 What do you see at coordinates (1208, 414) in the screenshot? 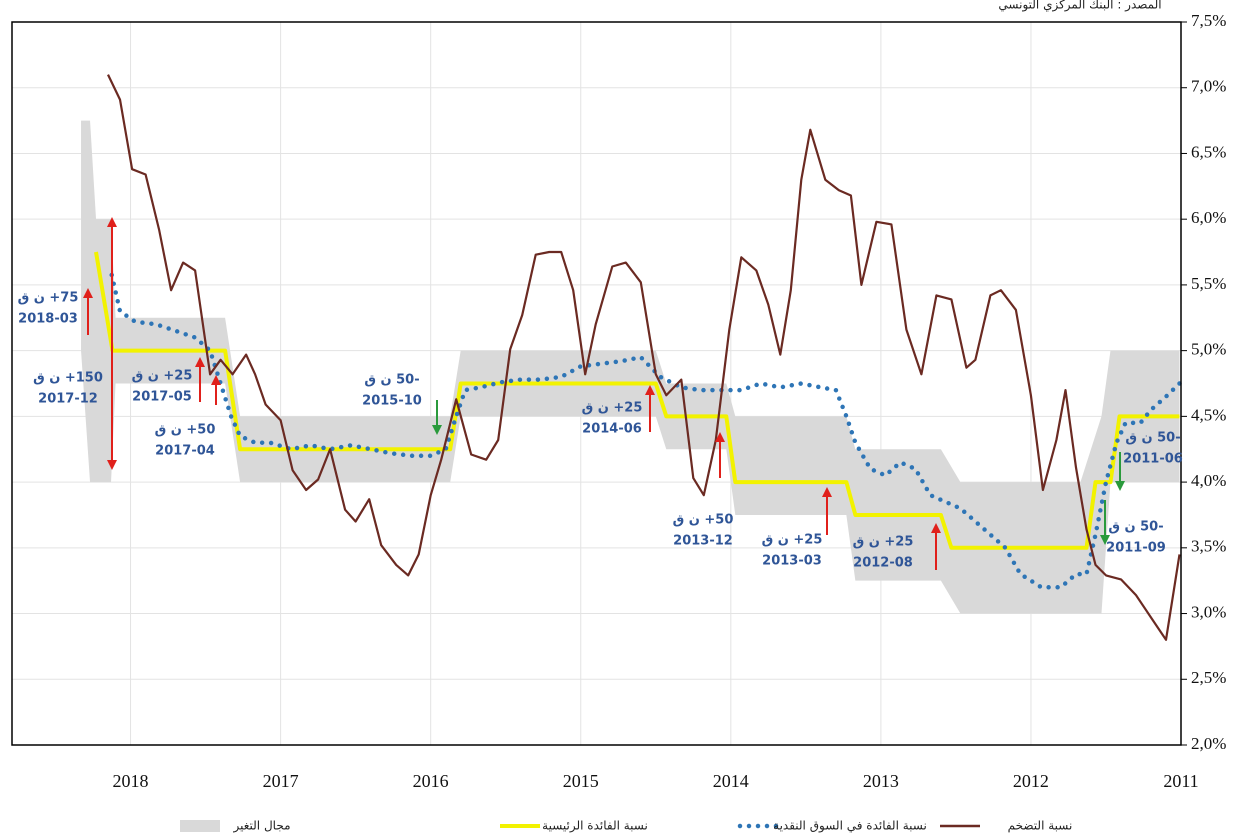
I see `y-tick-label: 4,5%` at bounding box center [1208, 414].